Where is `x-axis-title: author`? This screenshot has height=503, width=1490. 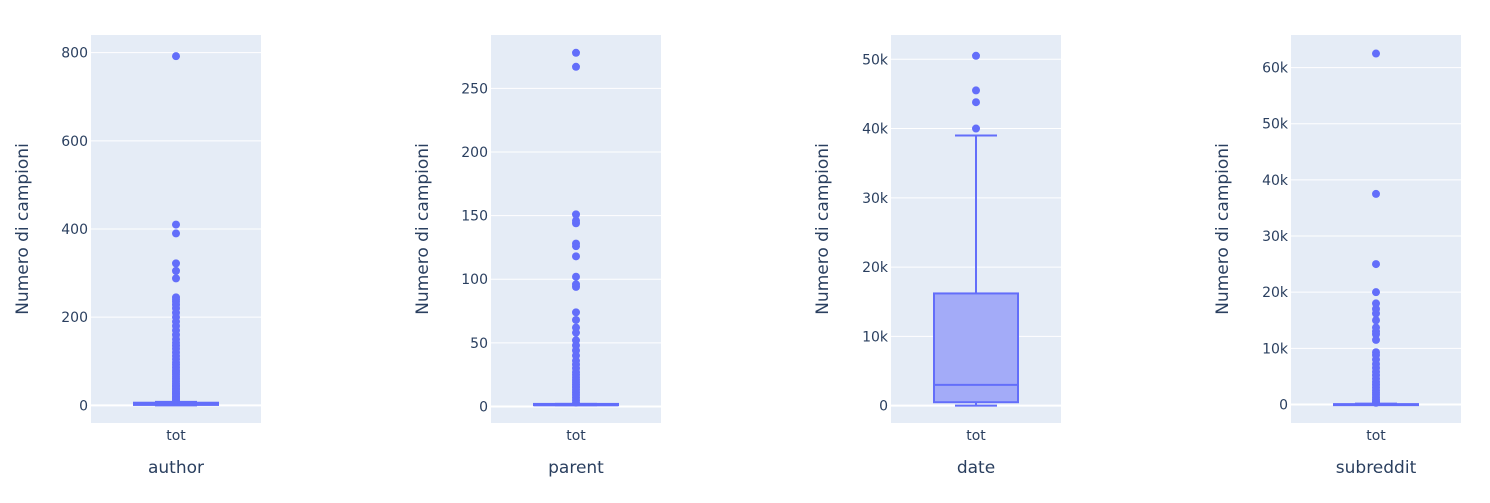
x-axis-title: author is located at coordinates (176, 468).